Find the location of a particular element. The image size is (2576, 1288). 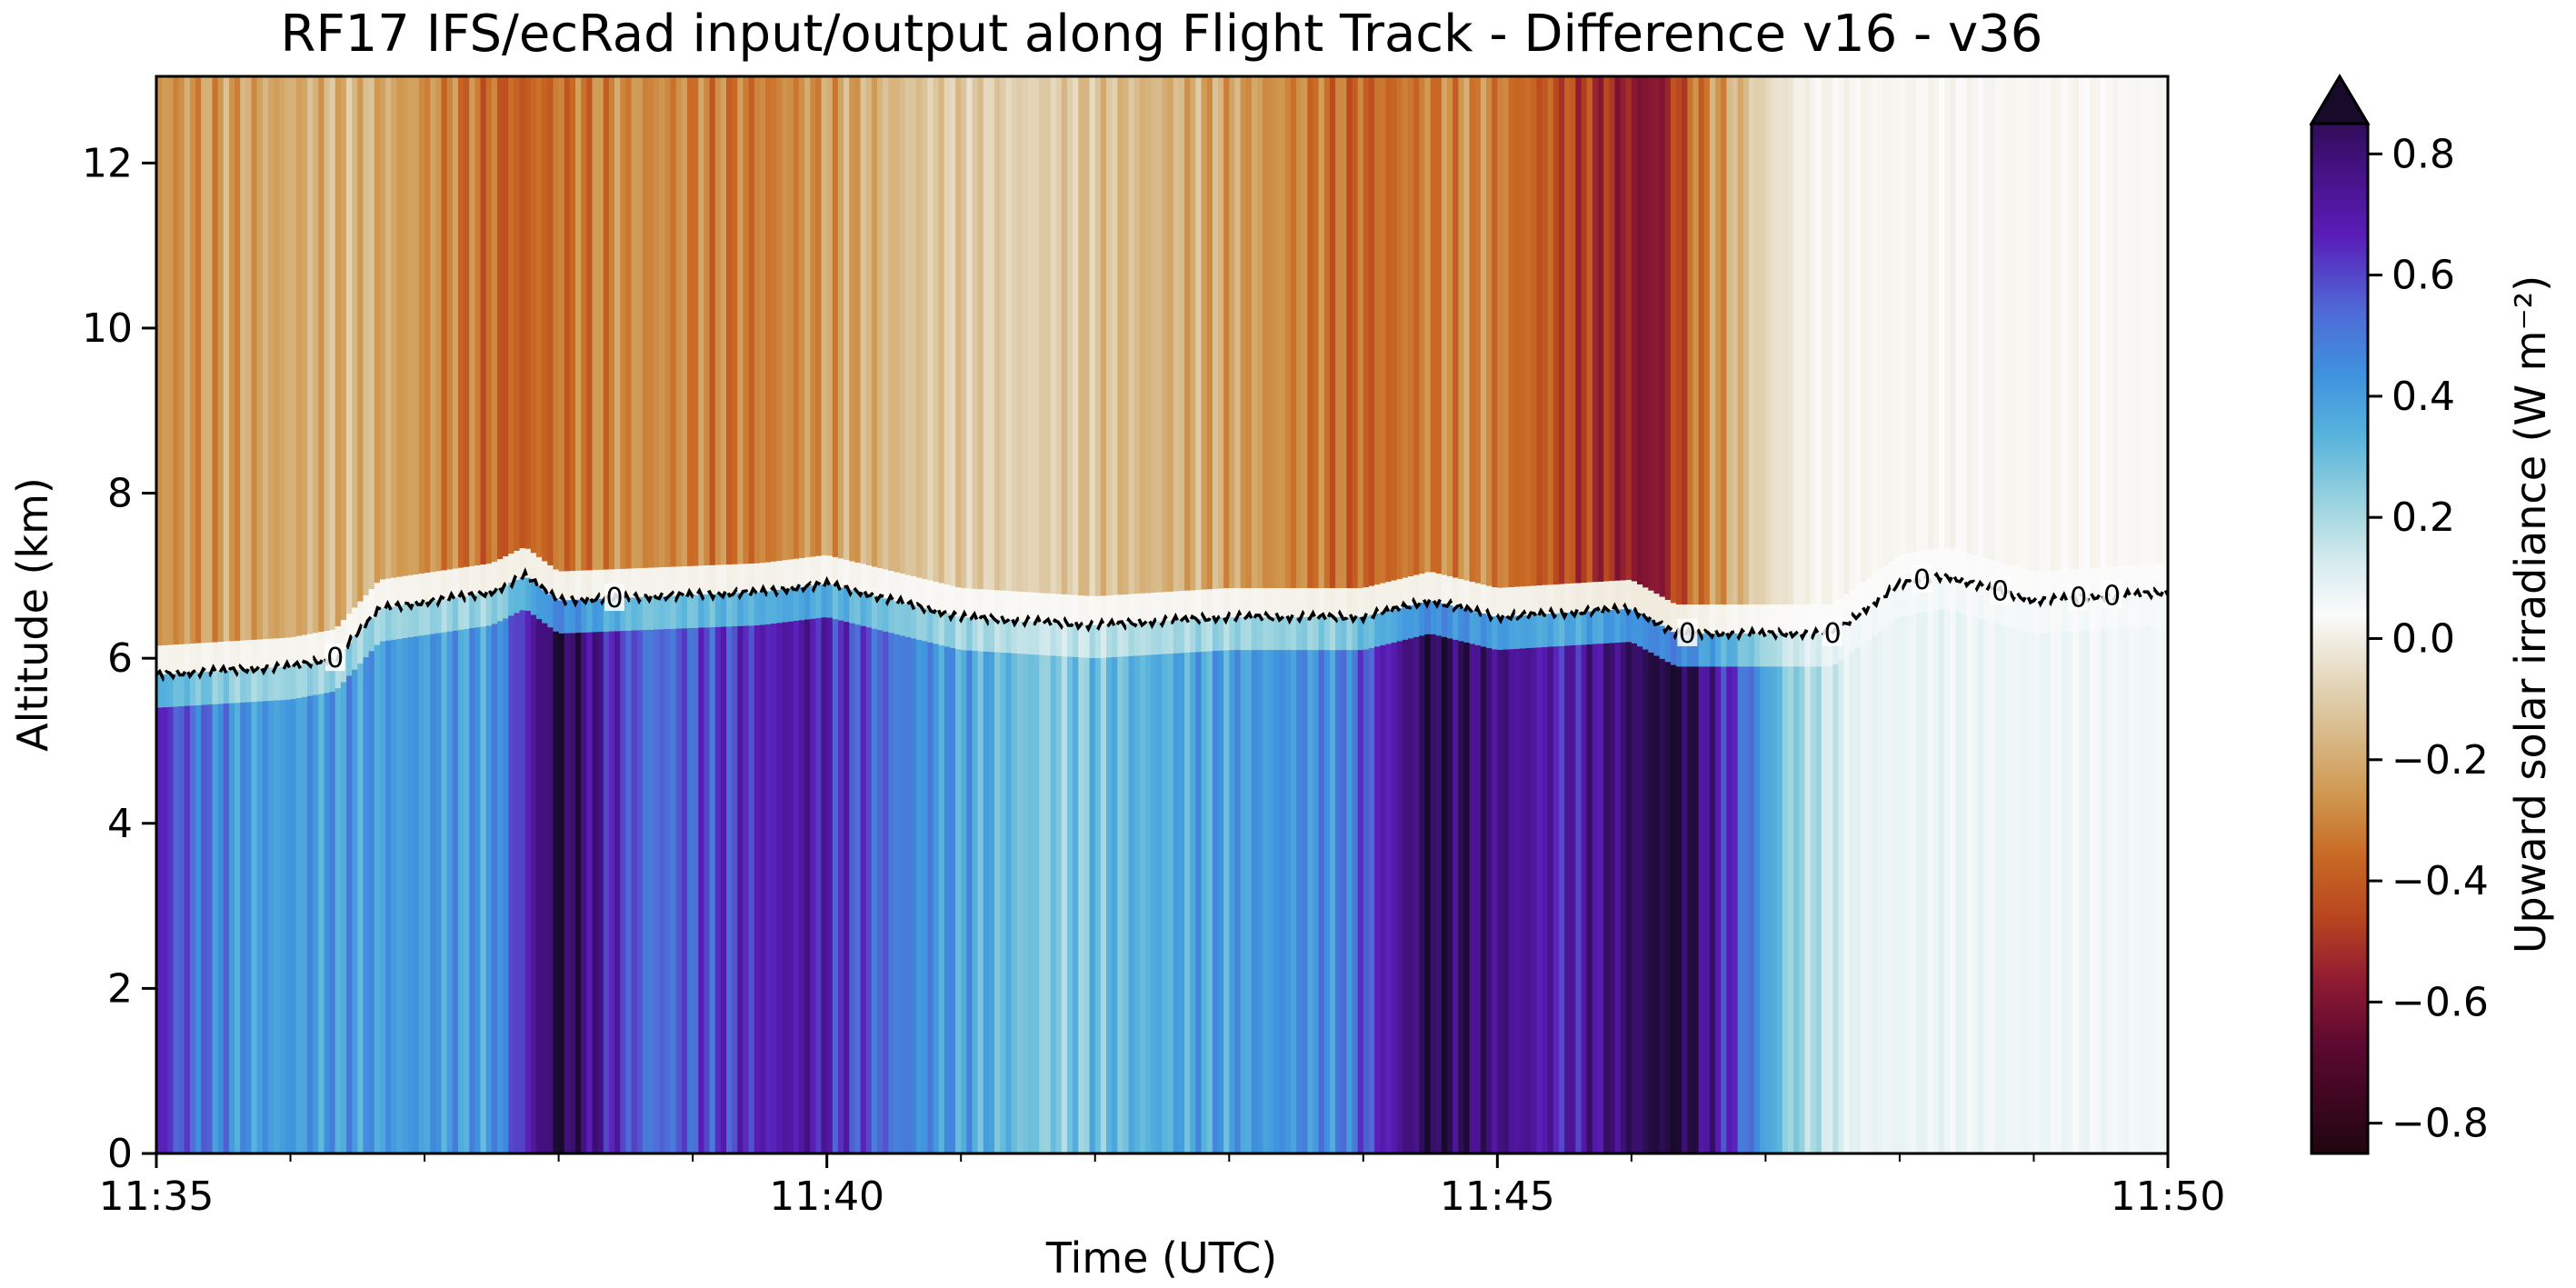

zero-contour: 000 00 0 0 0 is located at coordinates (1162, 623).